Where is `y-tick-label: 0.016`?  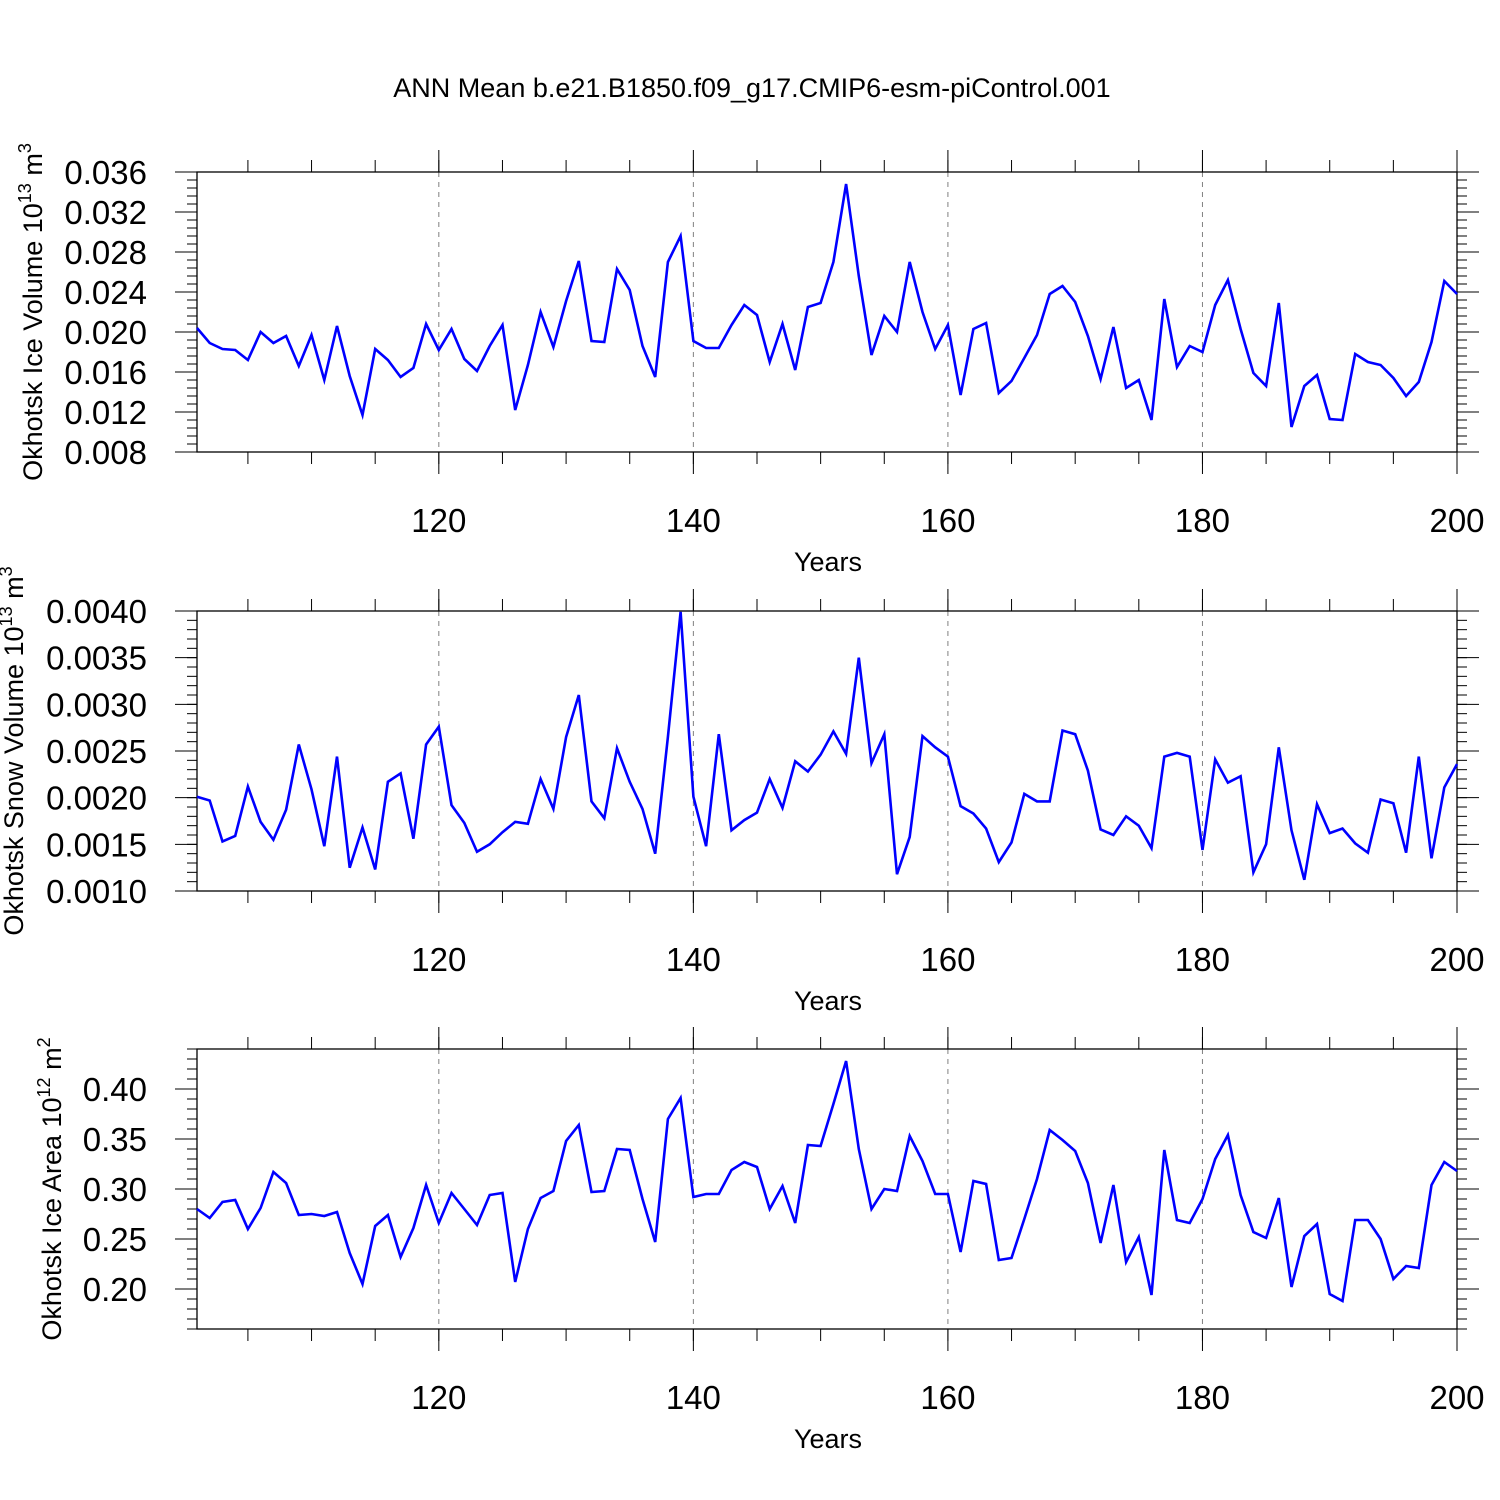
y-tick-label: 0.016 is located at coordinates (105, 372).